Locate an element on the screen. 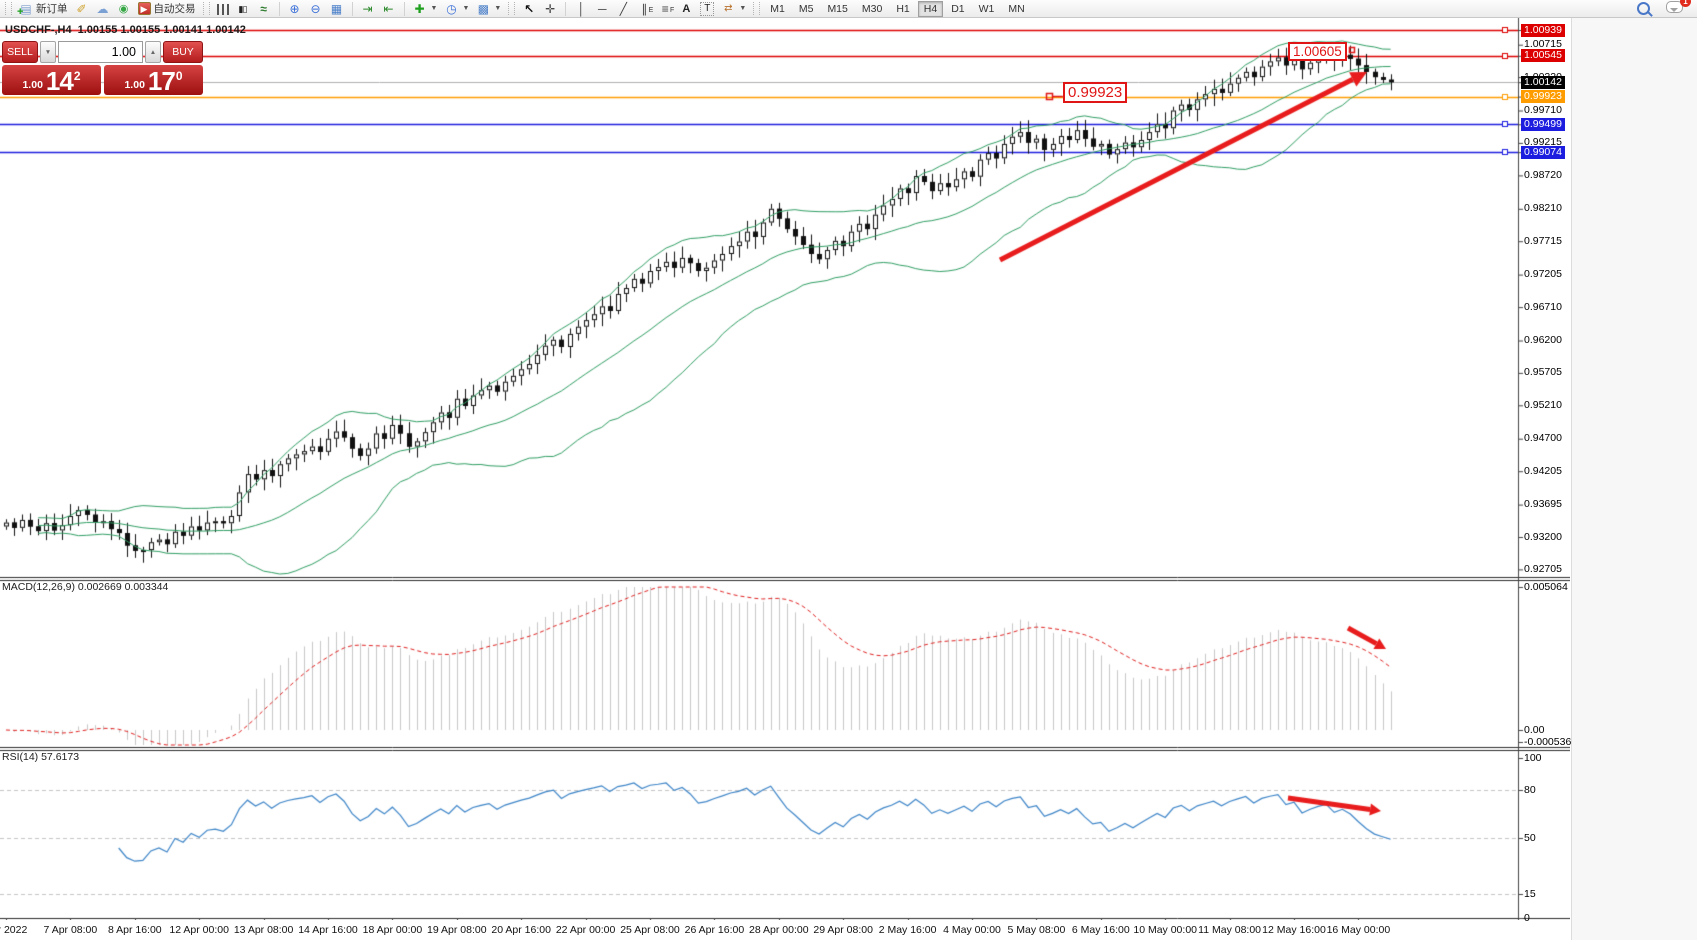  signal-button is located at coordinates (124, 9).